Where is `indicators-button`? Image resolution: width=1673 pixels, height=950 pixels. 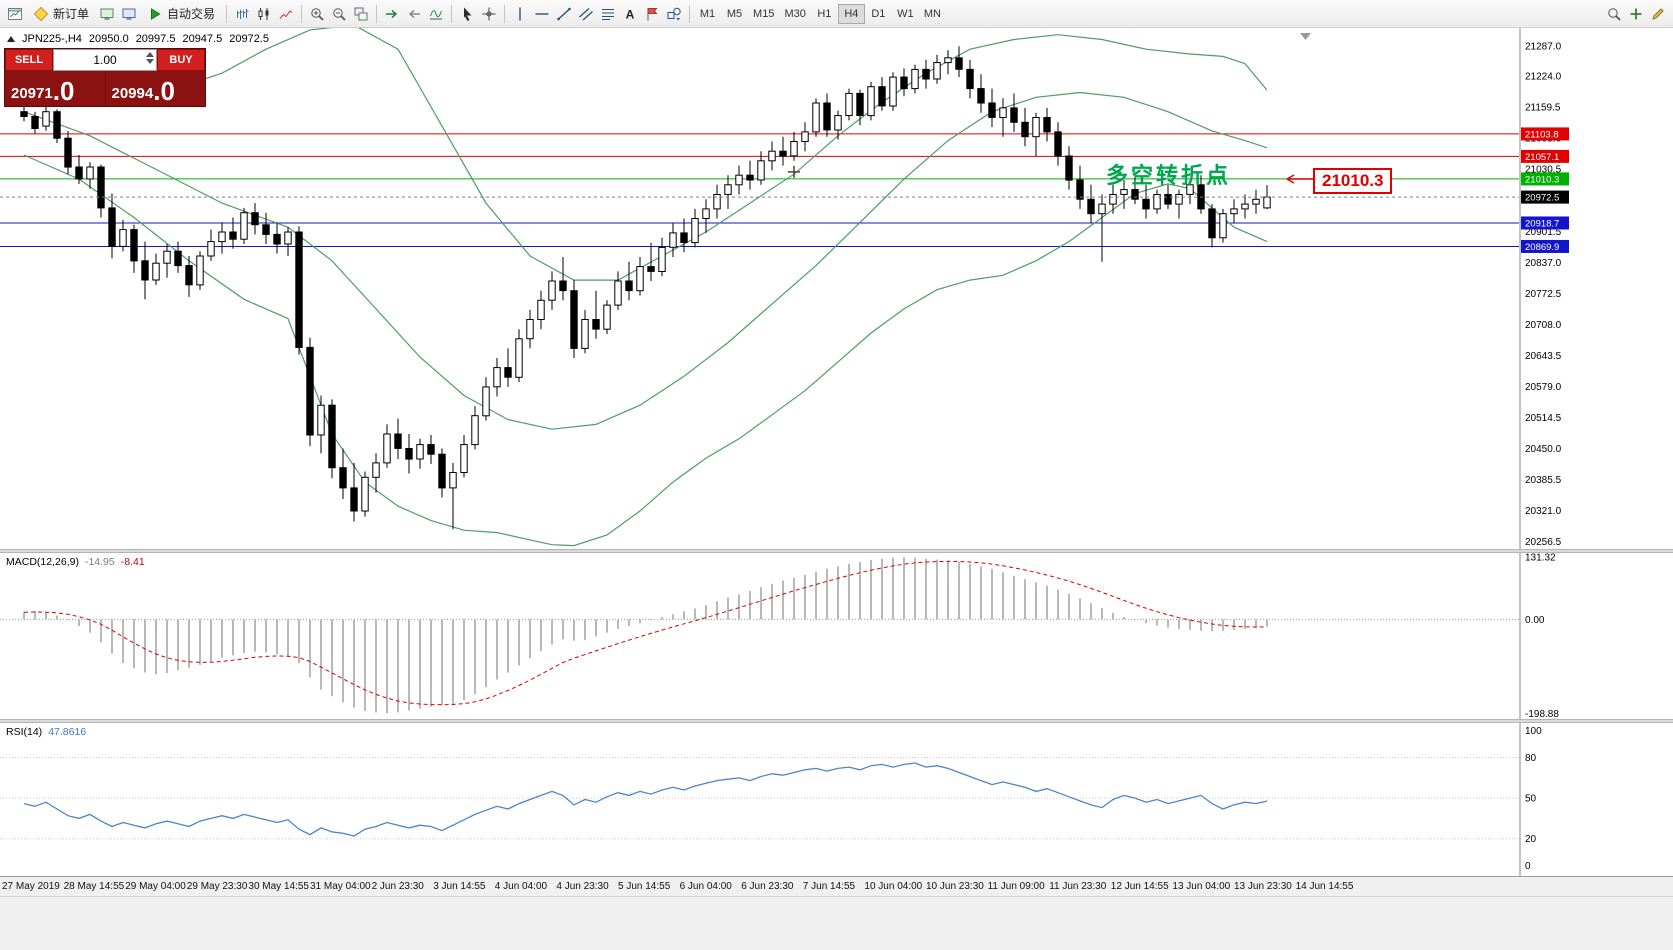
indicators-button is located at coordinates (436, 14).